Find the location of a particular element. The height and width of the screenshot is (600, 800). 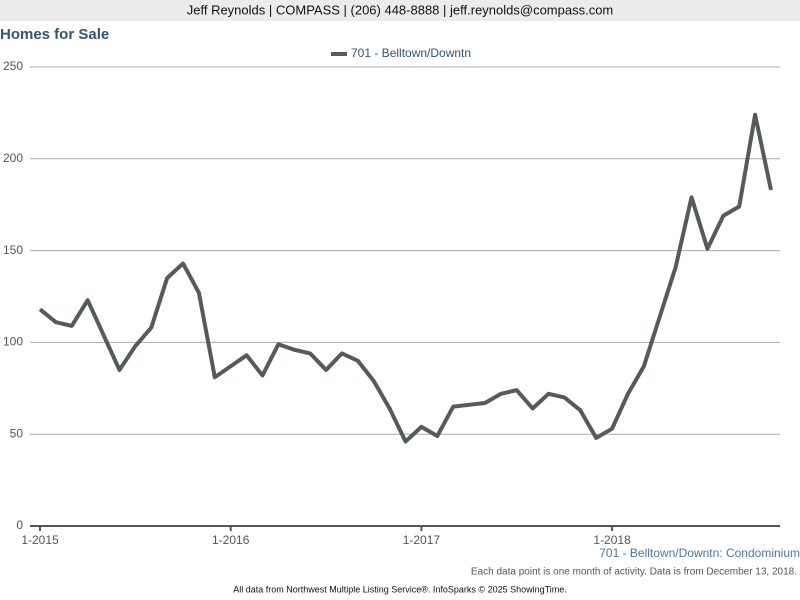

y-tick-label: 200 is located at coordinates (13, 158).